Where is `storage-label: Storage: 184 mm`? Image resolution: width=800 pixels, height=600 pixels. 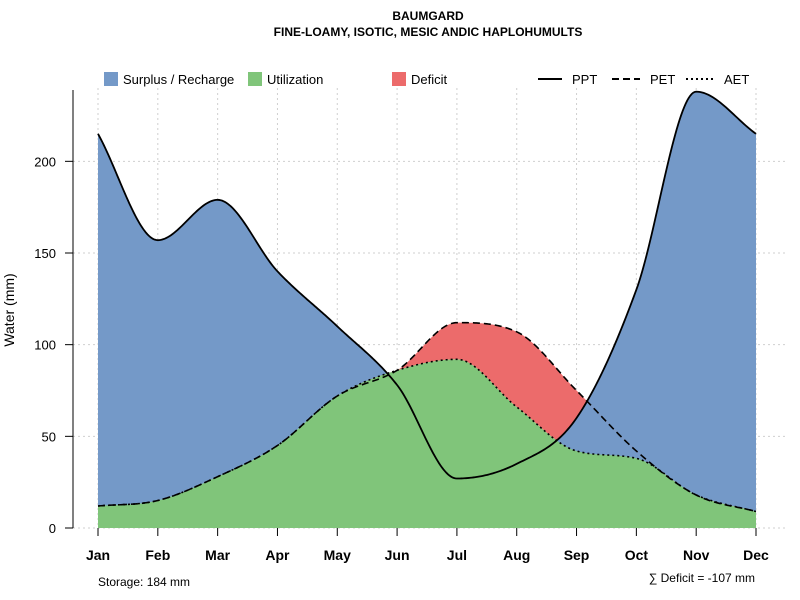 storage-label: Storage: 184 mm is located at coordinates (144, 582).